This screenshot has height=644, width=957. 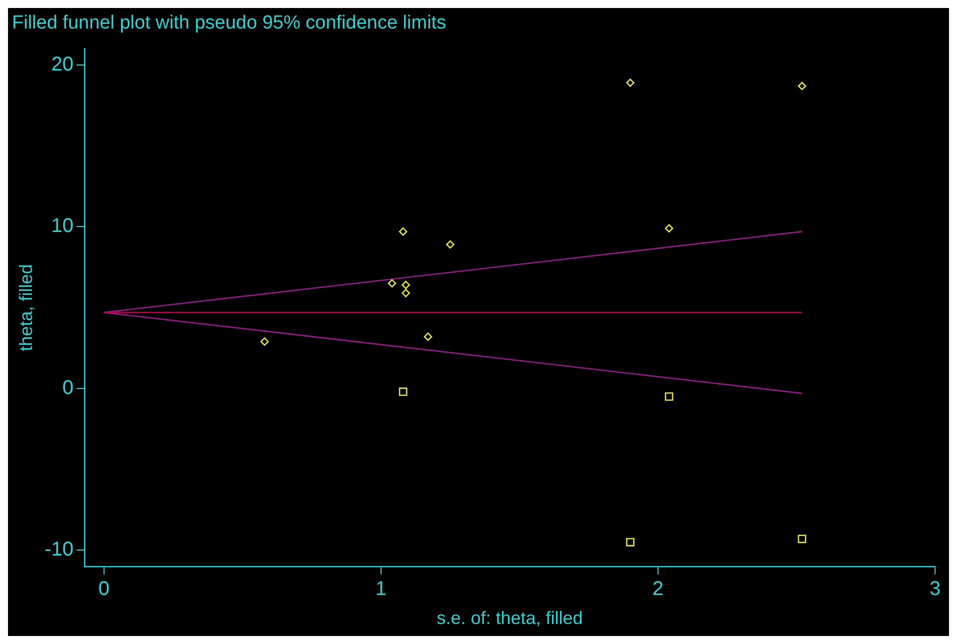 What do you see at coordinates (26, 308) in the screenshot?
I see `y-axis-title: theta, filled` at bounding box center [26, 308].